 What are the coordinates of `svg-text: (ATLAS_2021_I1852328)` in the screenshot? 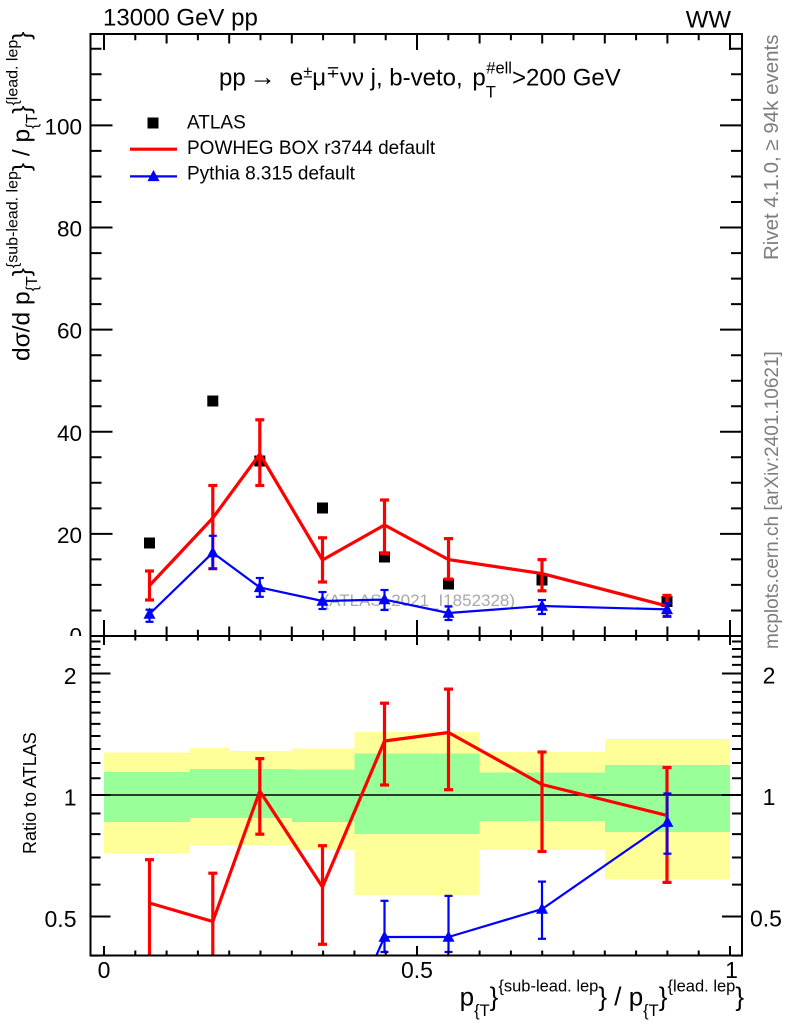 It's located at (420, 600).